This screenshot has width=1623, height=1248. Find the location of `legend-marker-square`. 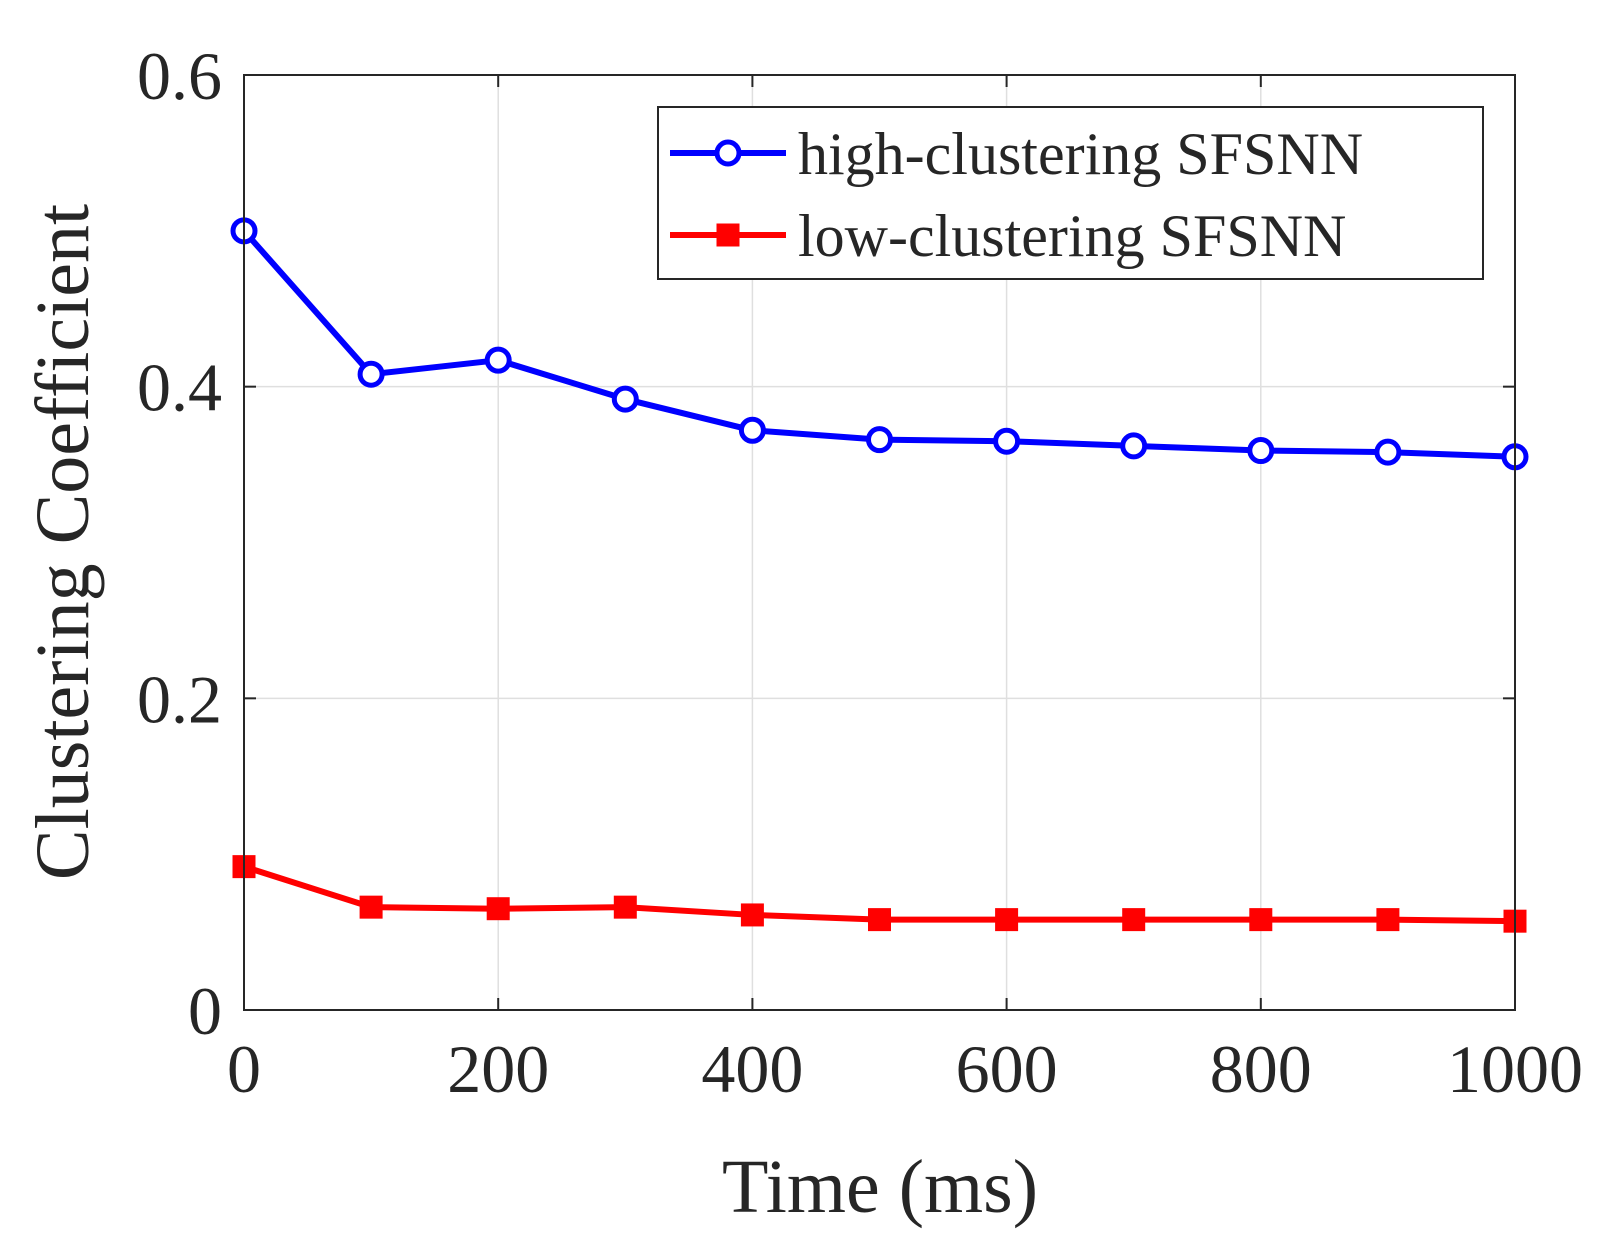

legend-marker-square is located at coordinates (728, 235).